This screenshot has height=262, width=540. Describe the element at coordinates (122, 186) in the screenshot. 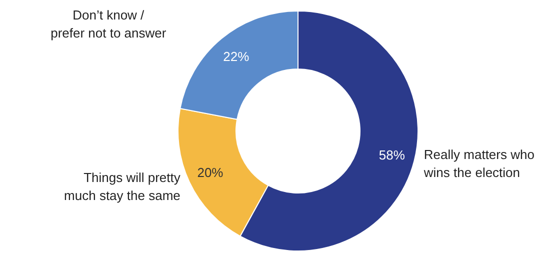

I see `slice-label: Things will pretty much stay the same` at that location.